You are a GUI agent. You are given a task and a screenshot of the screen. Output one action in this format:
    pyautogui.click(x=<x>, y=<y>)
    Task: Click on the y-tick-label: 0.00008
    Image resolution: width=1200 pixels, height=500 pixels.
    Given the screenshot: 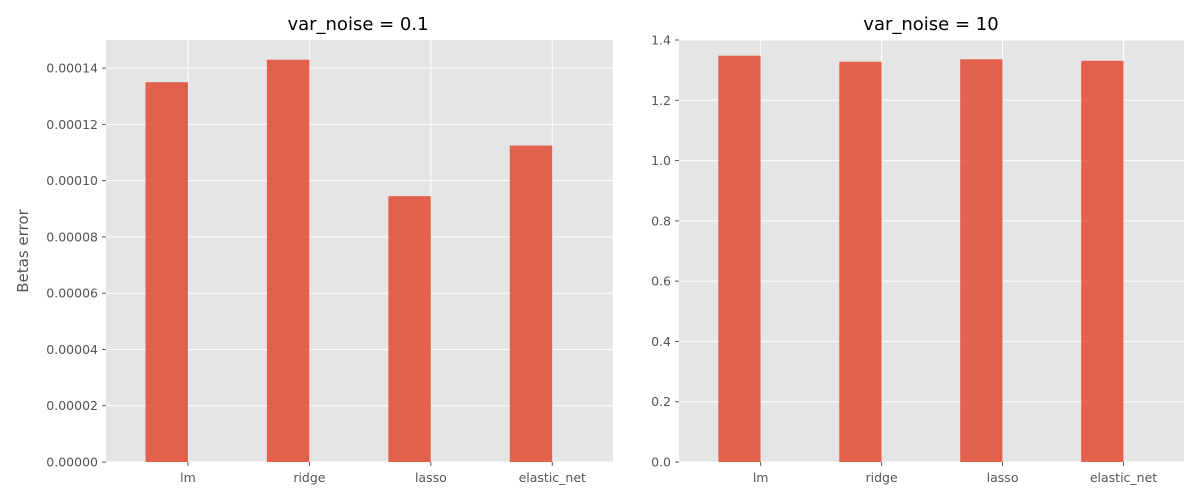 What is the action you would take?
    pyautogui.click(x=72, y=236)
    